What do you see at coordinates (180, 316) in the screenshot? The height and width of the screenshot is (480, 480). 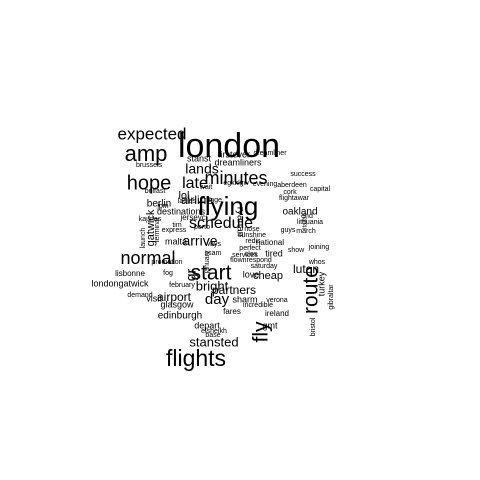 I see `cloud-word: edinburgh` at bounding box center [180, 316].